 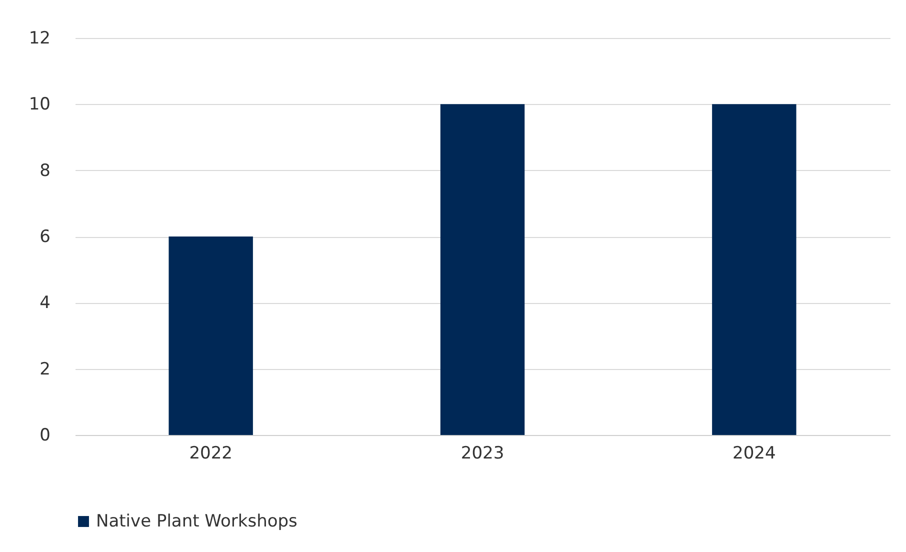 What do you see at coordinates (754, 454) in the screenshot?
I see `x-tick-label: 2024` at bounding box center [754, 454].